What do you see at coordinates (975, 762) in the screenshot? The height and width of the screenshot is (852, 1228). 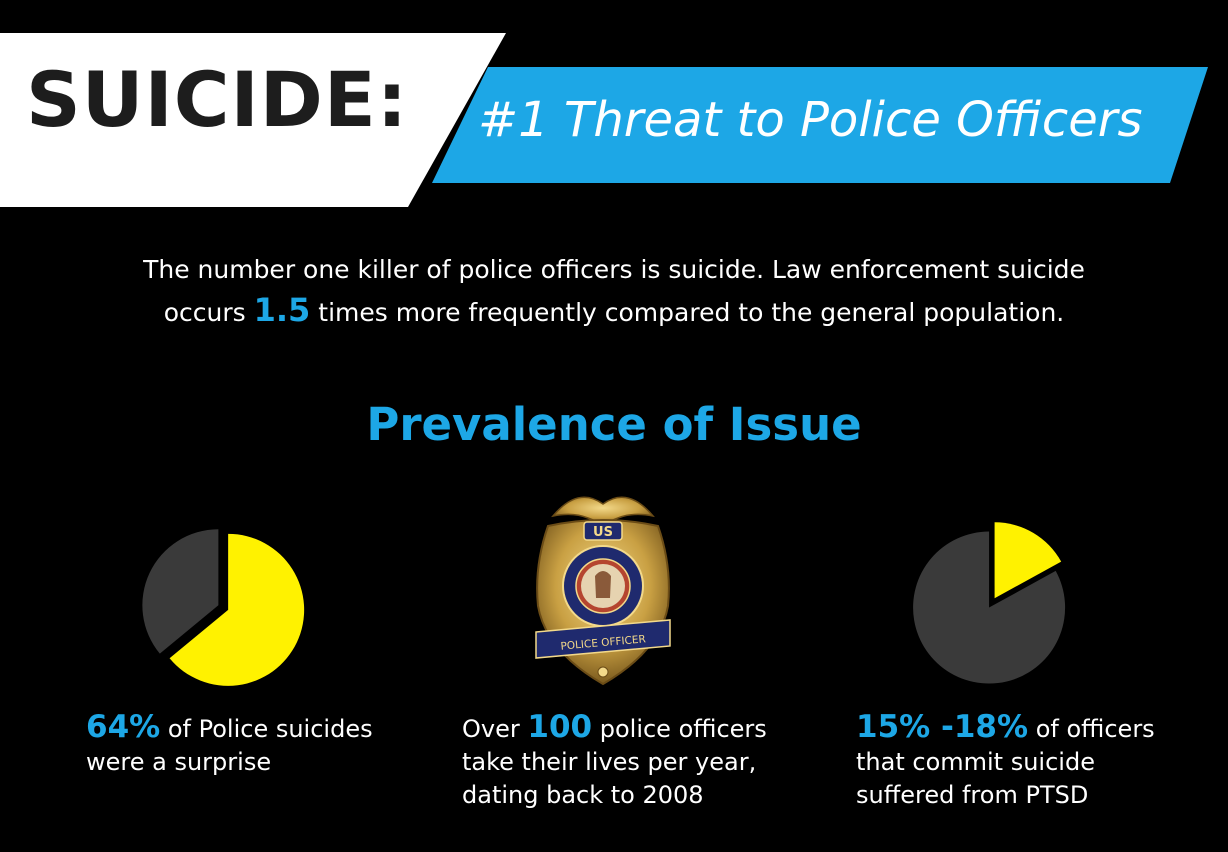 I see `stat-ptsd-line-2: that commit suicide` at bounding box center [975, 762].